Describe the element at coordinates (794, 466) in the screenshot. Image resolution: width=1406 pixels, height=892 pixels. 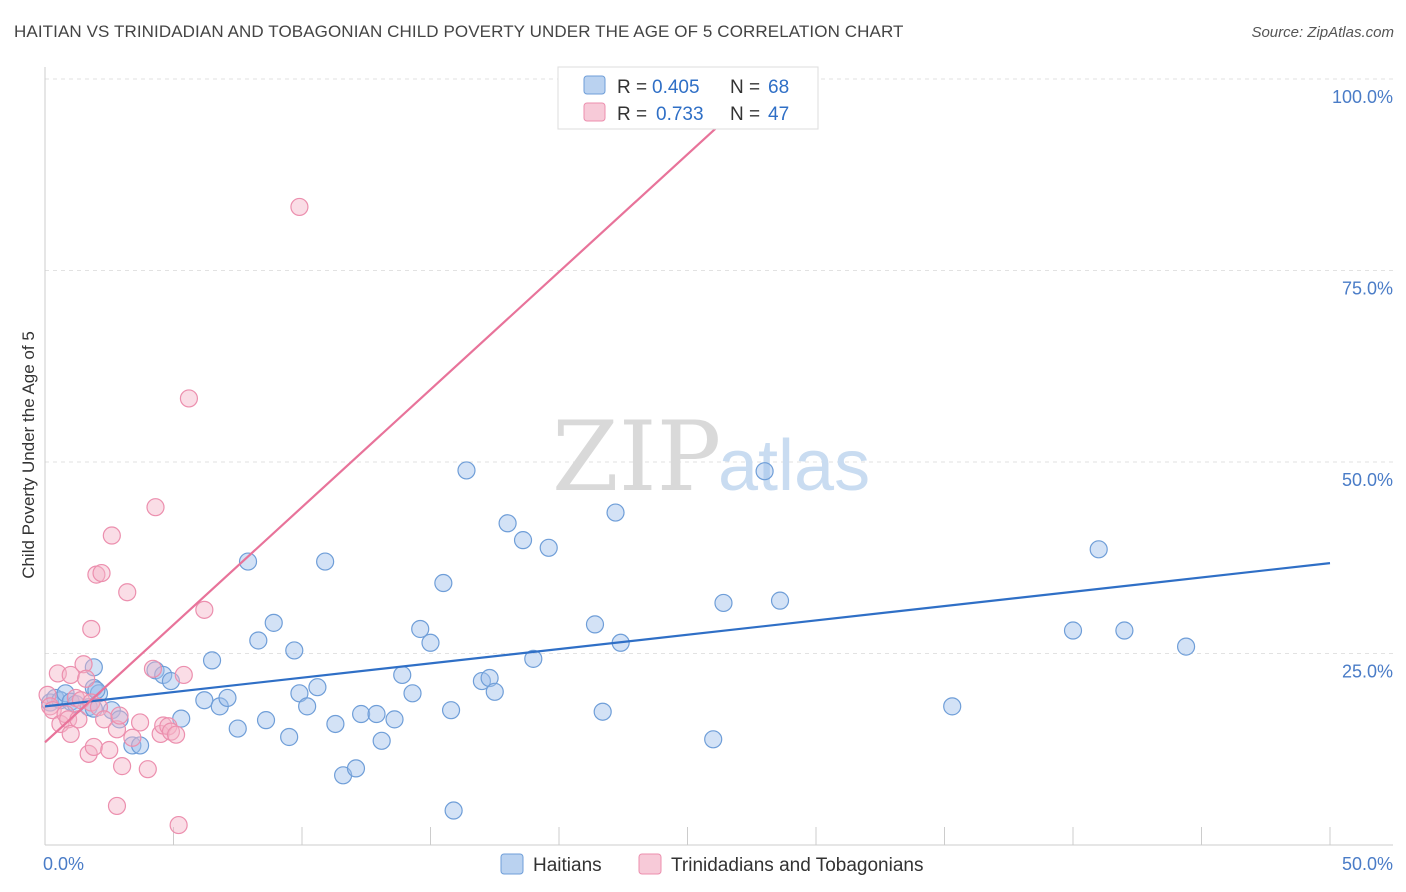
I see `watermark-atlas: atlas` at that location.